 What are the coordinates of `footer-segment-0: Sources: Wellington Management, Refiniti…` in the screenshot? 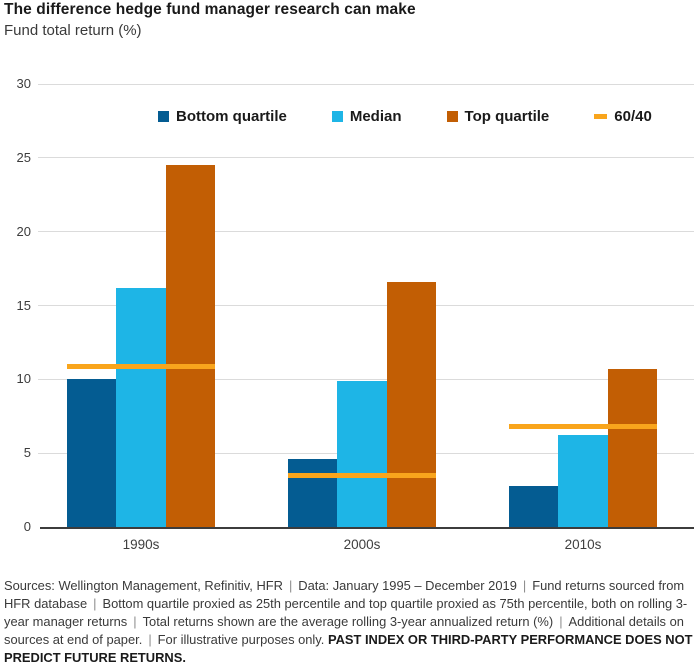 It's located at (143, 585).